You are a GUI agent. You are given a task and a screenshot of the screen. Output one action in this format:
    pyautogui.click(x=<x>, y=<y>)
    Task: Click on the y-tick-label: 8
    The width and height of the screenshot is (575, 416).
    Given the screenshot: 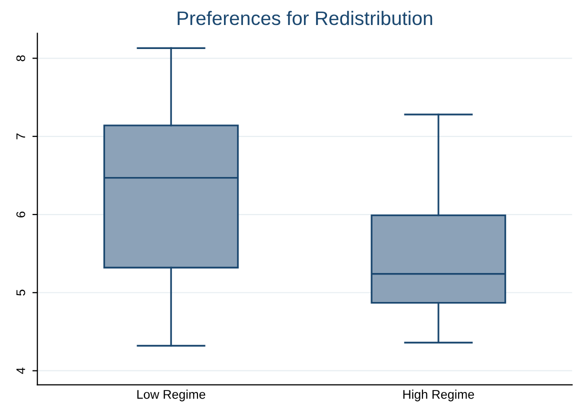 What is the action you would take?
    pyautogui.click(x=21, y=58)
    